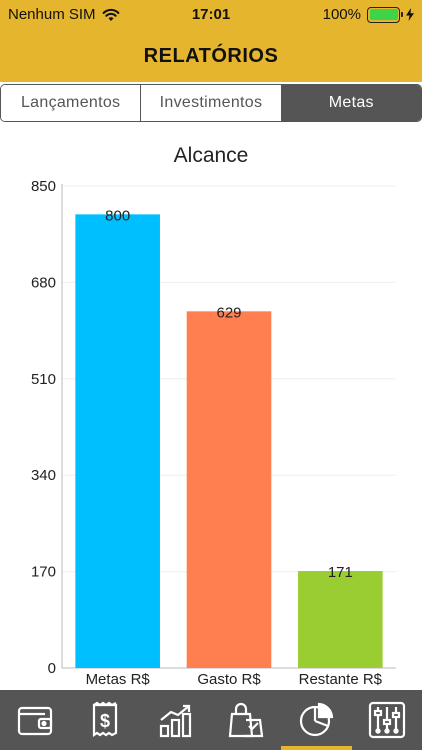  I want to click on y-tick-label: 680, so click(43, 282).